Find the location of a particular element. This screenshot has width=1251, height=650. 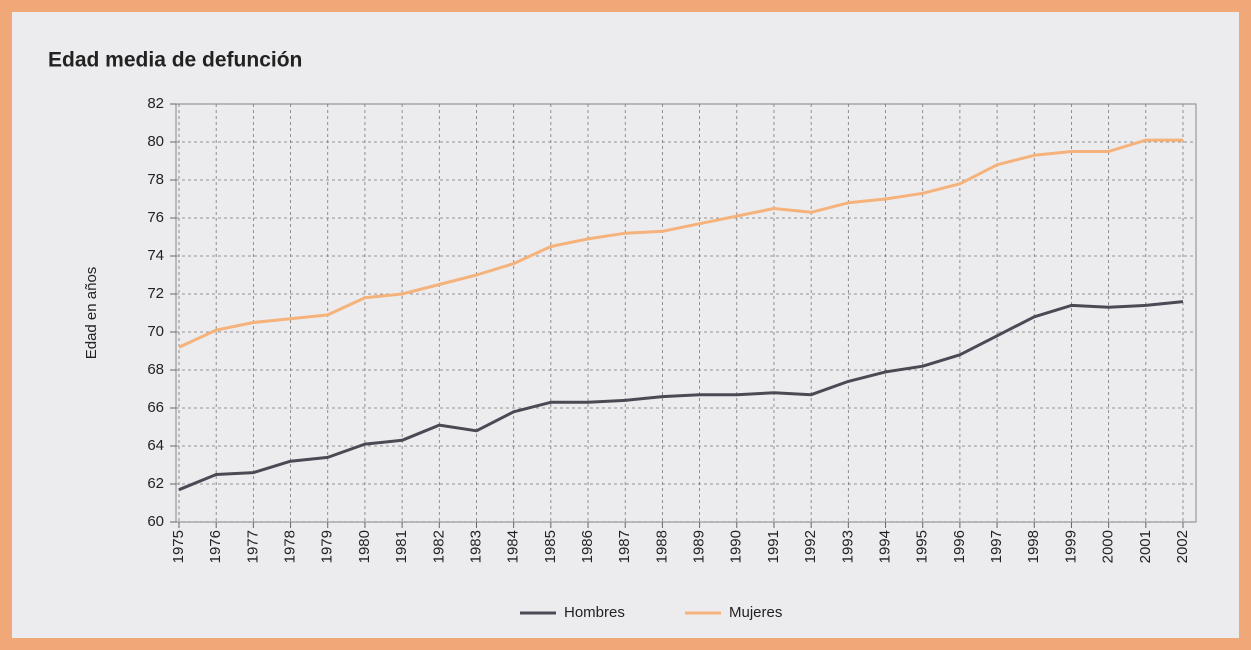

x-tick-label: 1993 is located at coordinates (847, 546).